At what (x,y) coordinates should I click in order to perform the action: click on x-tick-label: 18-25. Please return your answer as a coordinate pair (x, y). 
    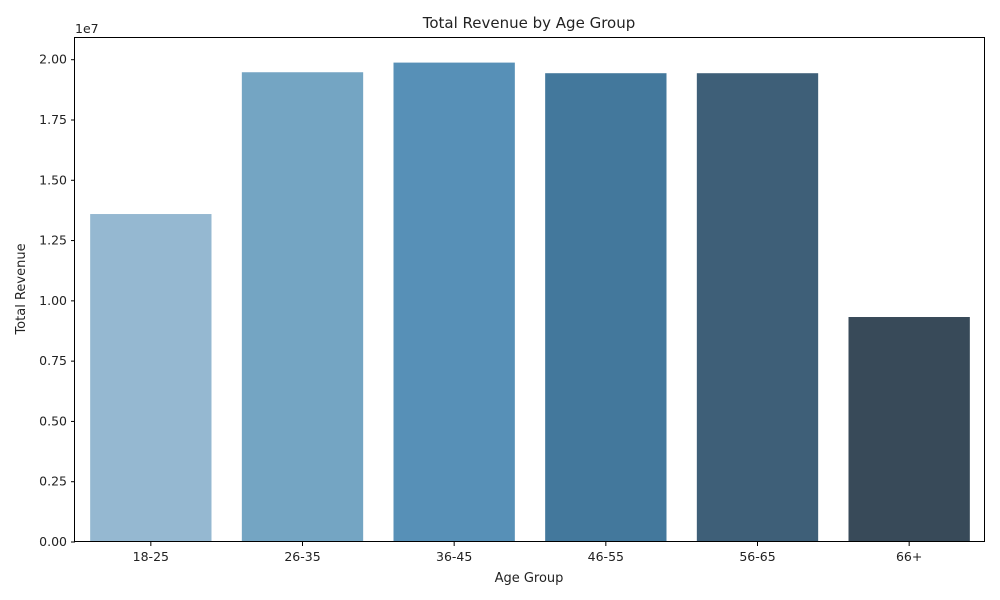
    Looking at the image, I should click on (151, 556).